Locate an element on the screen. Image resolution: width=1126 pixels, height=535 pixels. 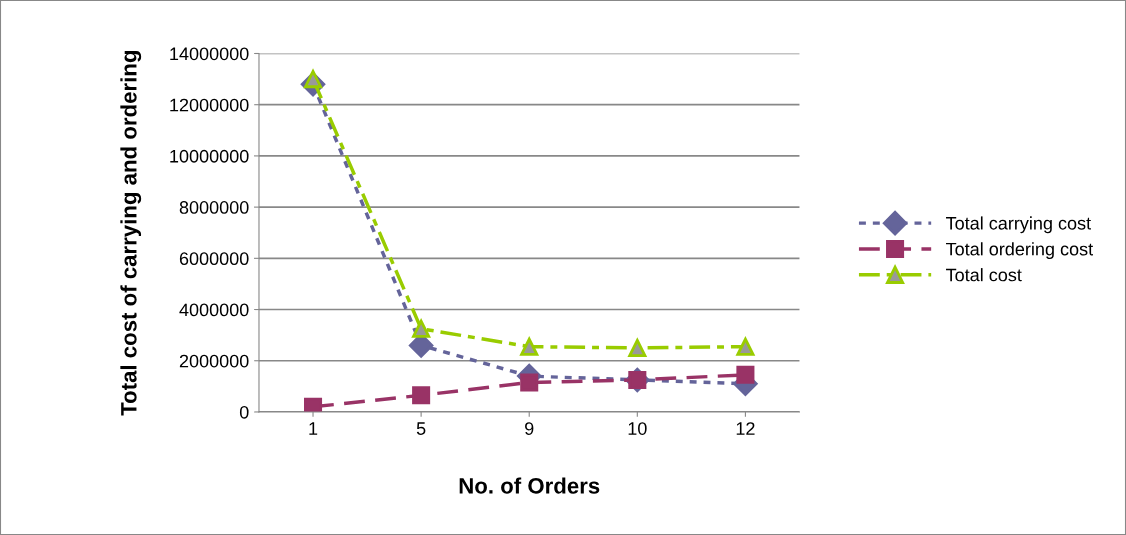
y-tick-label: 10000000 is located at coordinates (209, 156).